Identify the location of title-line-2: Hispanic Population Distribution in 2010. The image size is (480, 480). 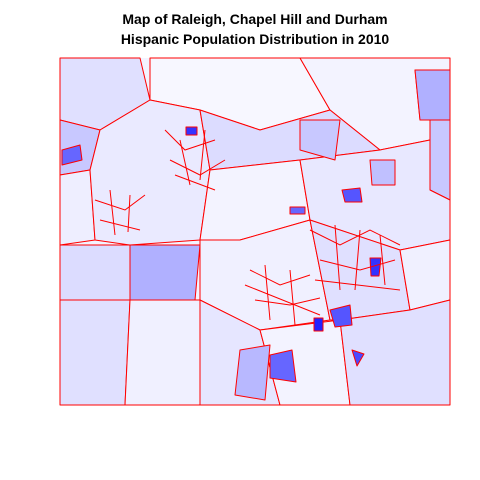
(255, 39).